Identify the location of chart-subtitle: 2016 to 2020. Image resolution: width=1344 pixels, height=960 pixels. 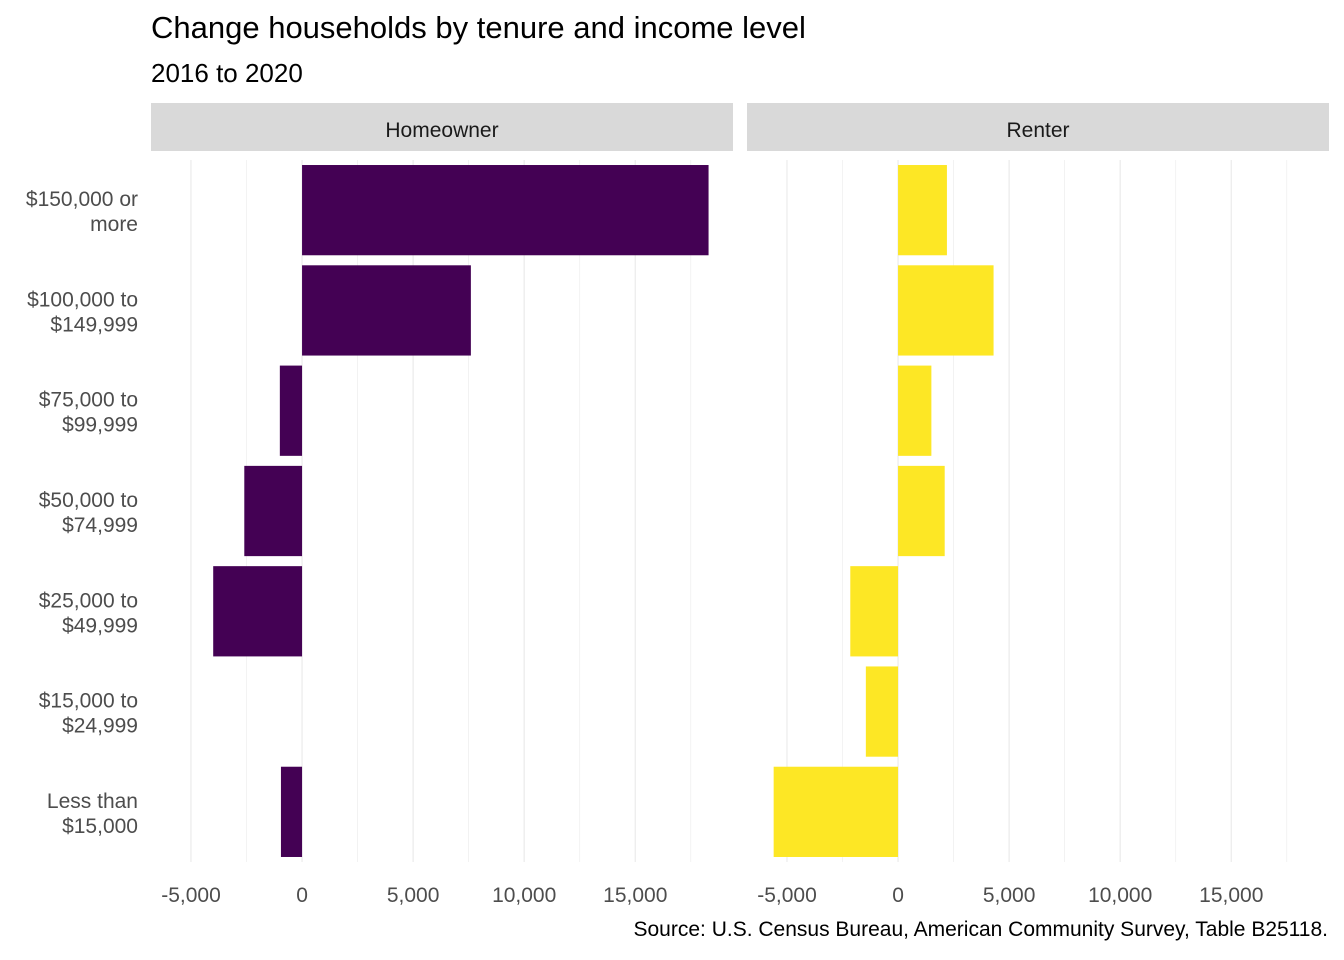
(227, 73).